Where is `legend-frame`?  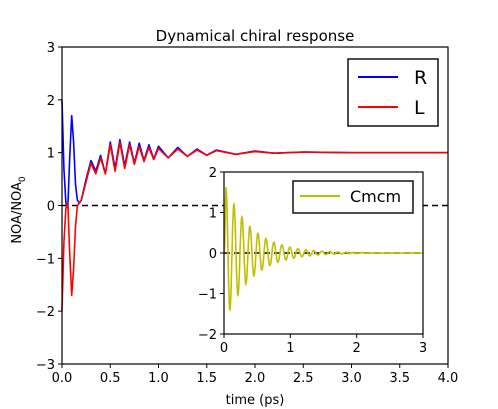
legend-frame is located at coordinates (393, 92).